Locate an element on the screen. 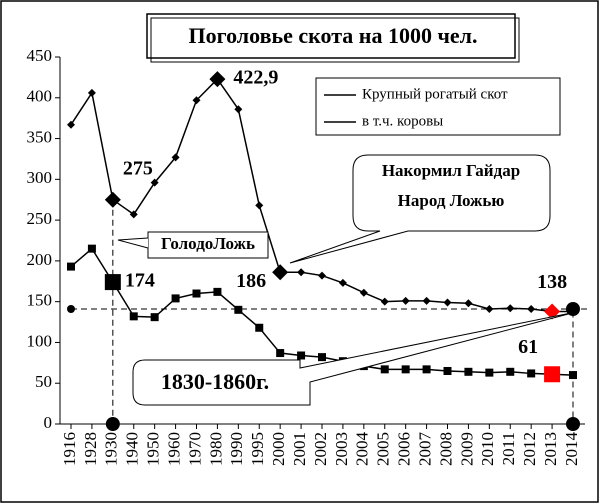  legend is located at coordinates (438, 106).